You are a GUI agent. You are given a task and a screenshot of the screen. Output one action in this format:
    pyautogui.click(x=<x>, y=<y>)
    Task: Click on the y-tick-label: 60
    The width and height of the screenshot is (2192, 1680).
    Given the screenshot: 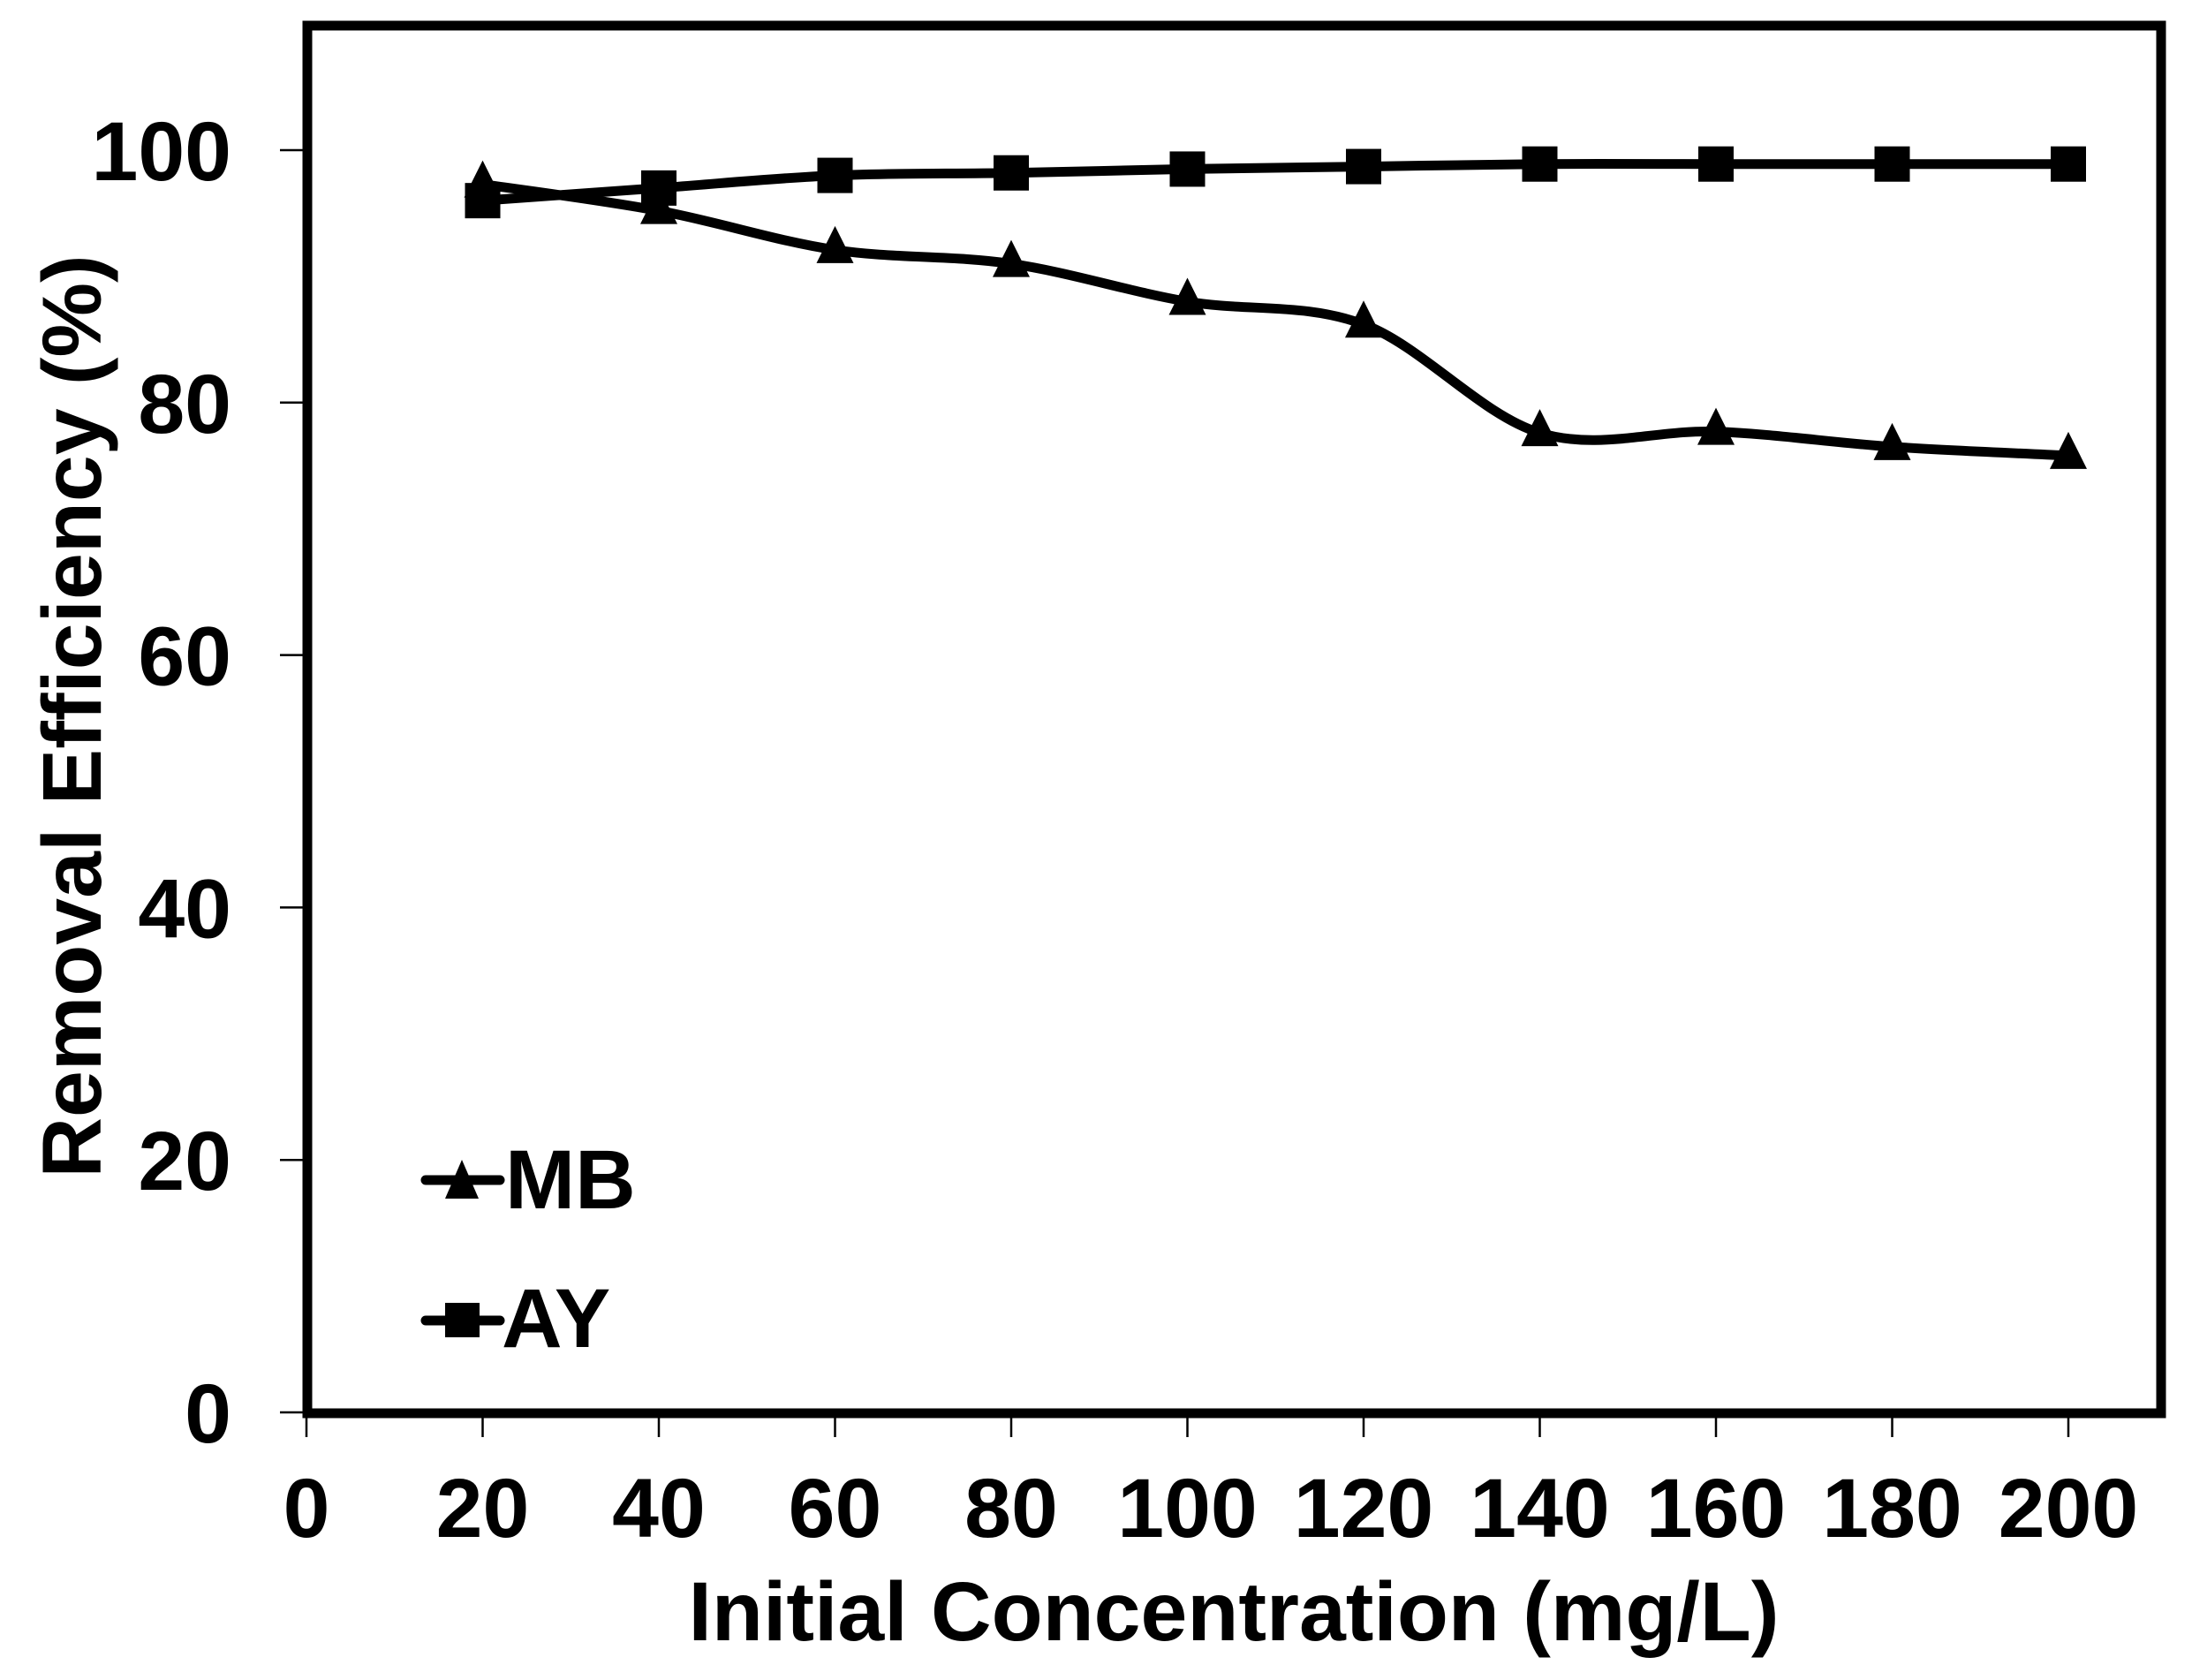 What is the action you would take?
    pyautogui.click(x=185, y=657)
    